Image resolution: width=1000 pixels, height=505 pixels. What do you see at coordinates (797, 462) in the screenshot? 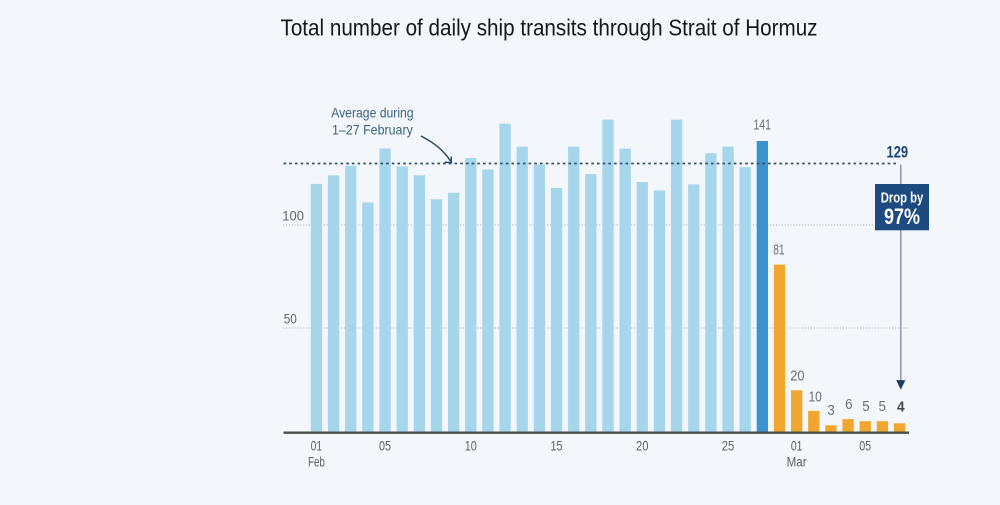
I see `svg-text: Mar` at bounding box center [797, 462].